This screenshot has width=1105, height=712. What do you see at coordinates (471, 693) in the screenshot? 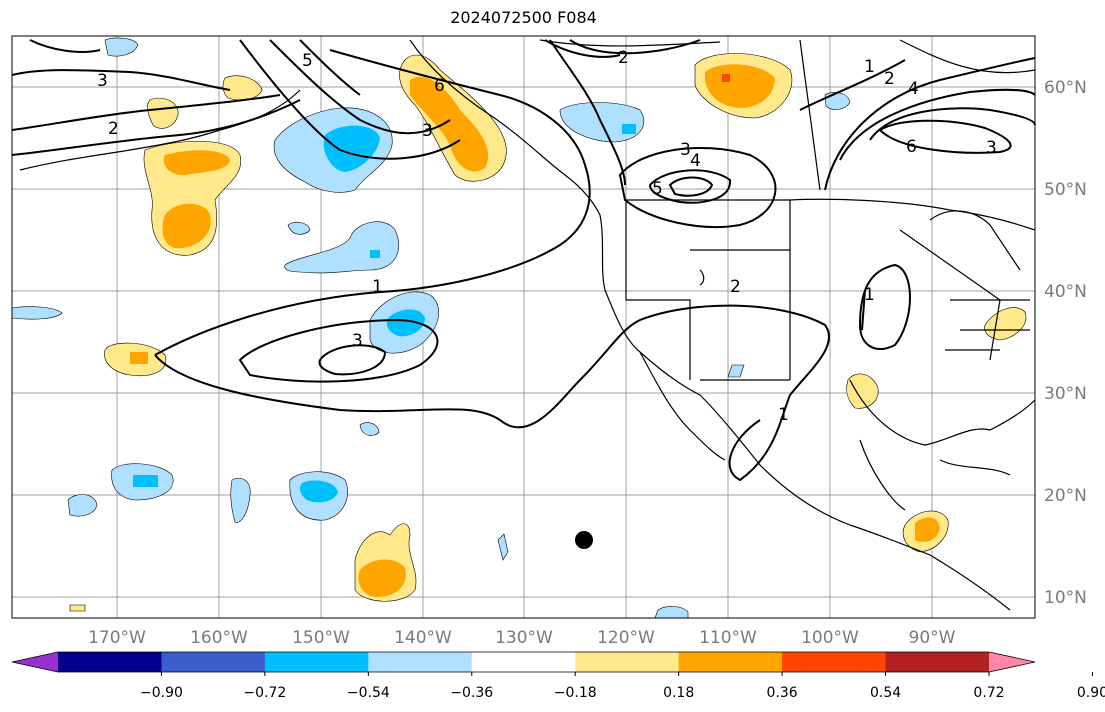
I see `colorbar-tick-label: −0.36` at bounding box center [471, 693].